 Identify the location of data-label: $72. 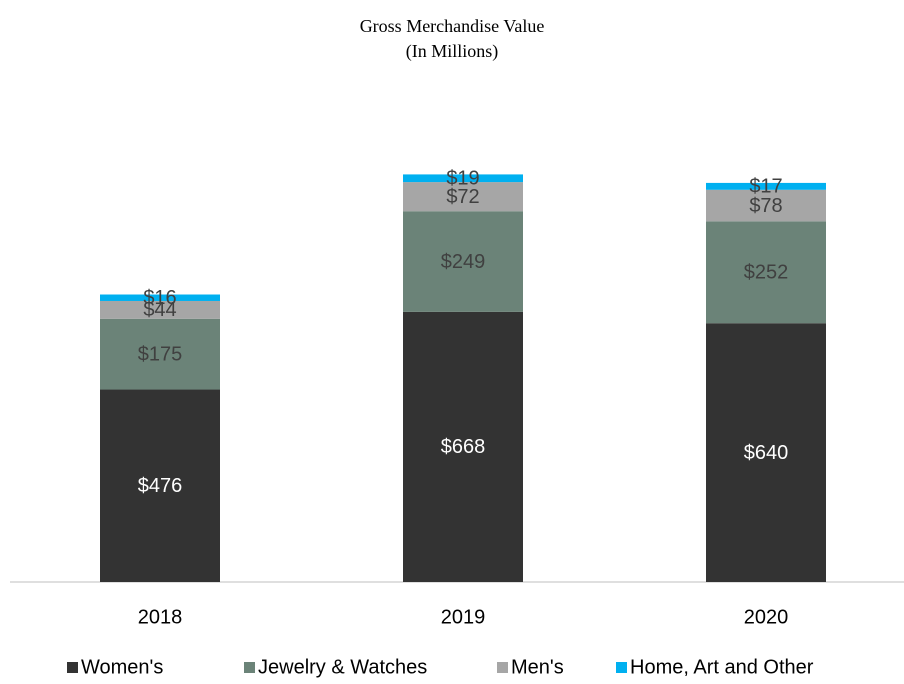
(462, 197).